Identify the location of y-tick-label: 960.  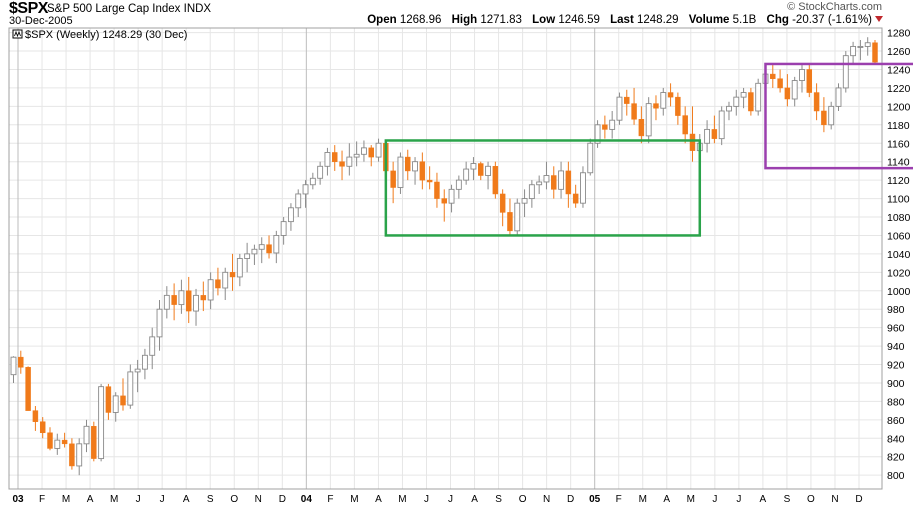
(896, 329).